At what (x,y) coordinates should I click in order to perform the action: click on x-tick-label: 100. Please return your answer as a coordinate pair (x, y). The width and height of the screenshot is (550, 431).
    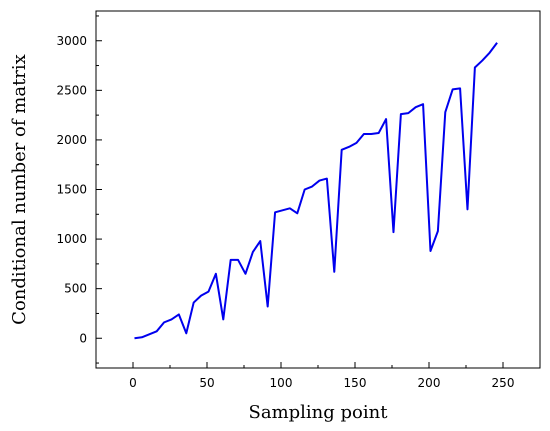
    Looking at the image, I should click on (281, 383).